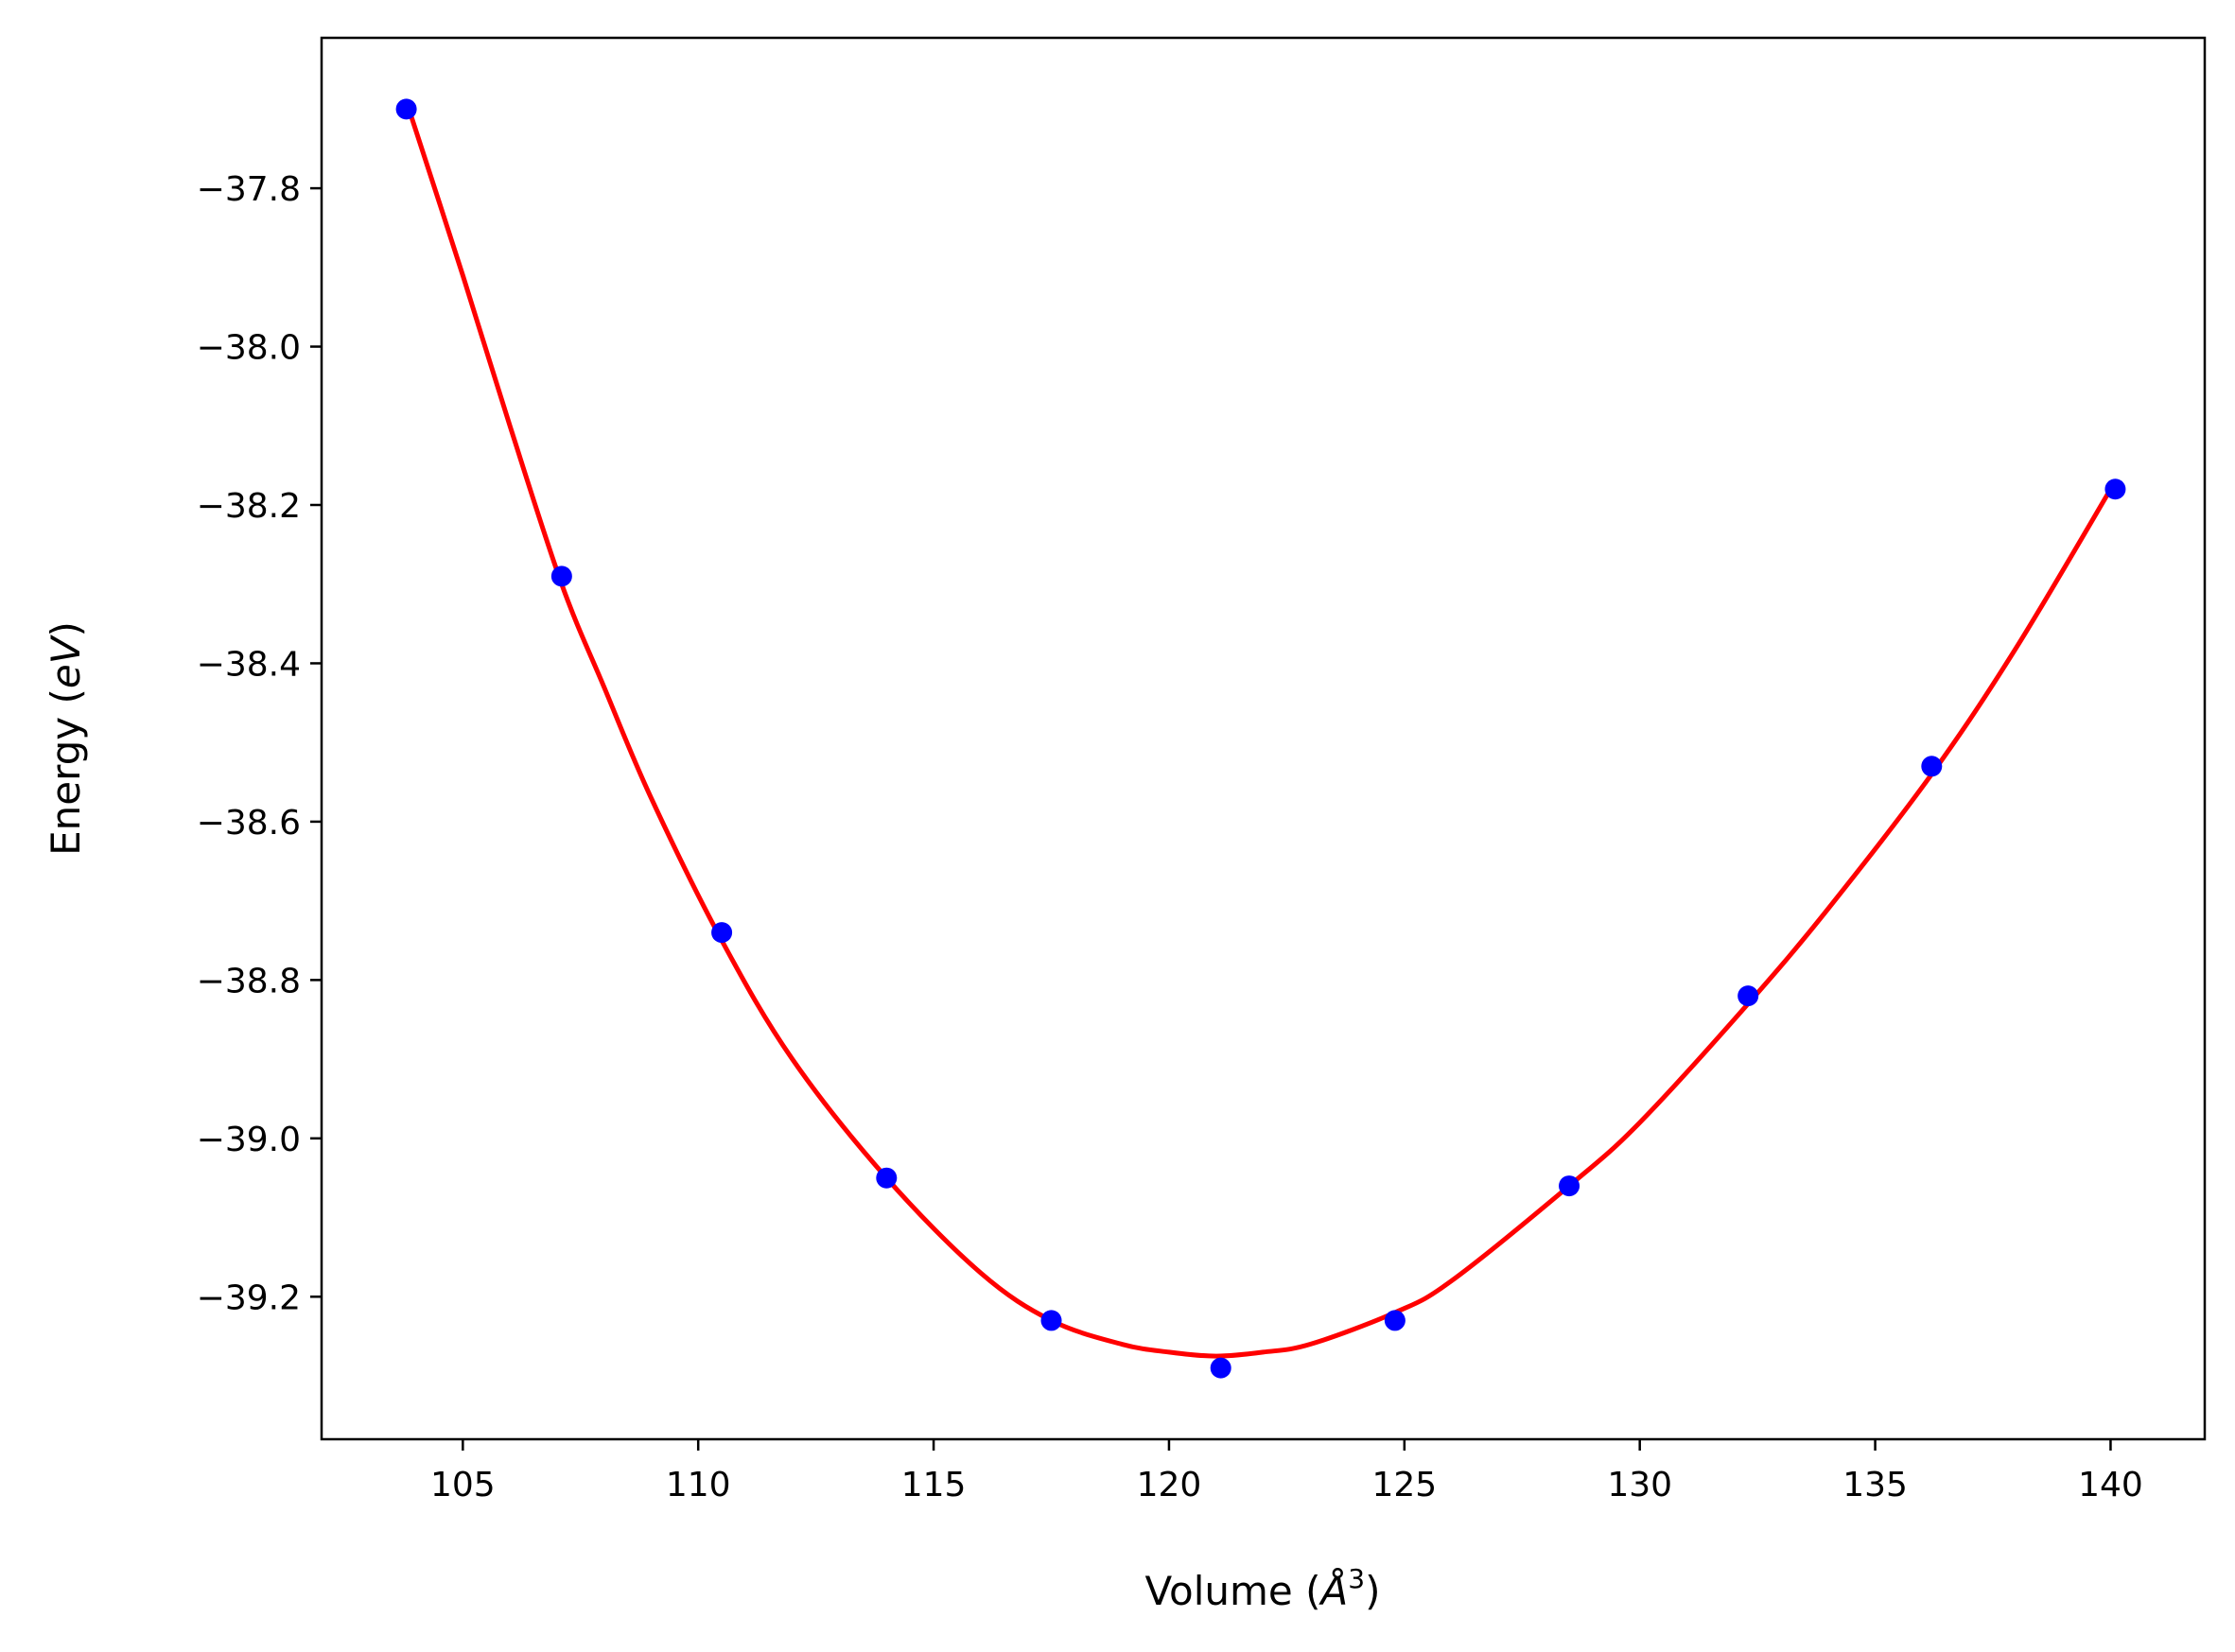  What do you see at coordinates (1372, 1591) in the screenshot?
I see `x-axis-label-close: )` at bounding box center [1372, 1591].